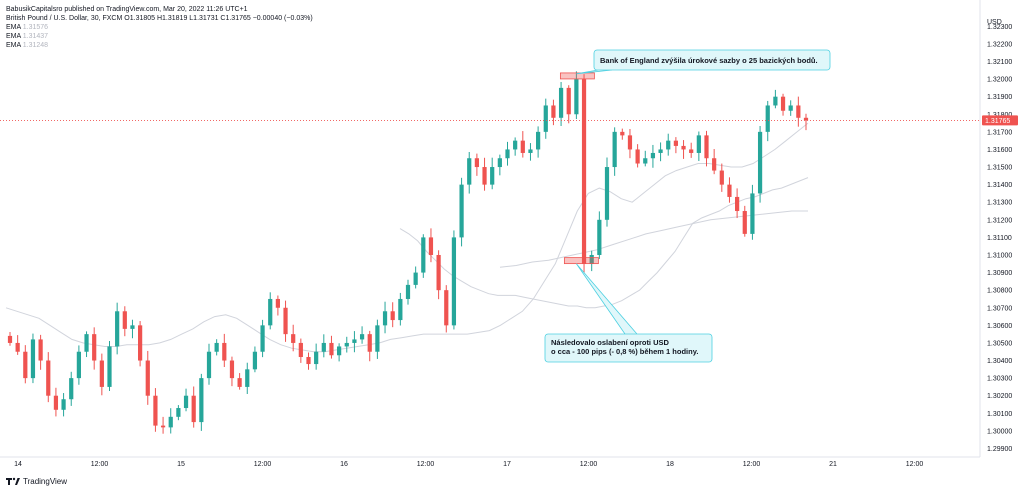 The height and width of the screenshot is (495, 1024). Describe the element at coordinates (159, 45) in the screenshot. I see `indicator-ema-3: EMA 1.31248` at that location.